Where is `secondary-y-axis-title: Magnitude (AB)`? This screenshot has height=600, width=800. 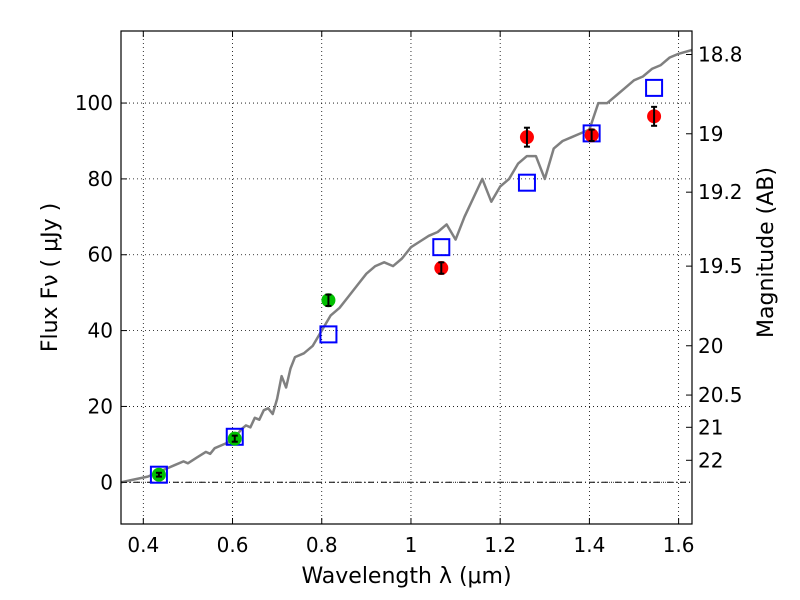
secondary-y-axis-title: Magnitude (AB) is located at coordinates (766, 252).